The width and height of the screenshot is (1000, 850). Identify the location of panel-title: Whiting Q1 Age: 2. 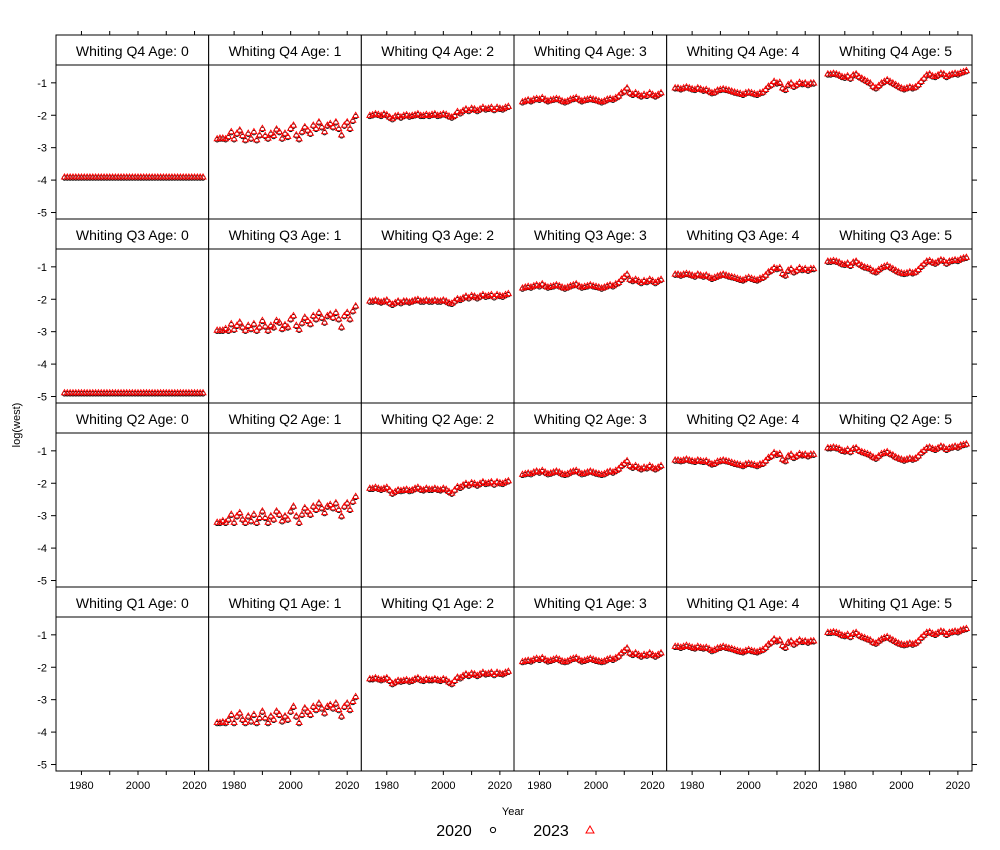
(437, 603).